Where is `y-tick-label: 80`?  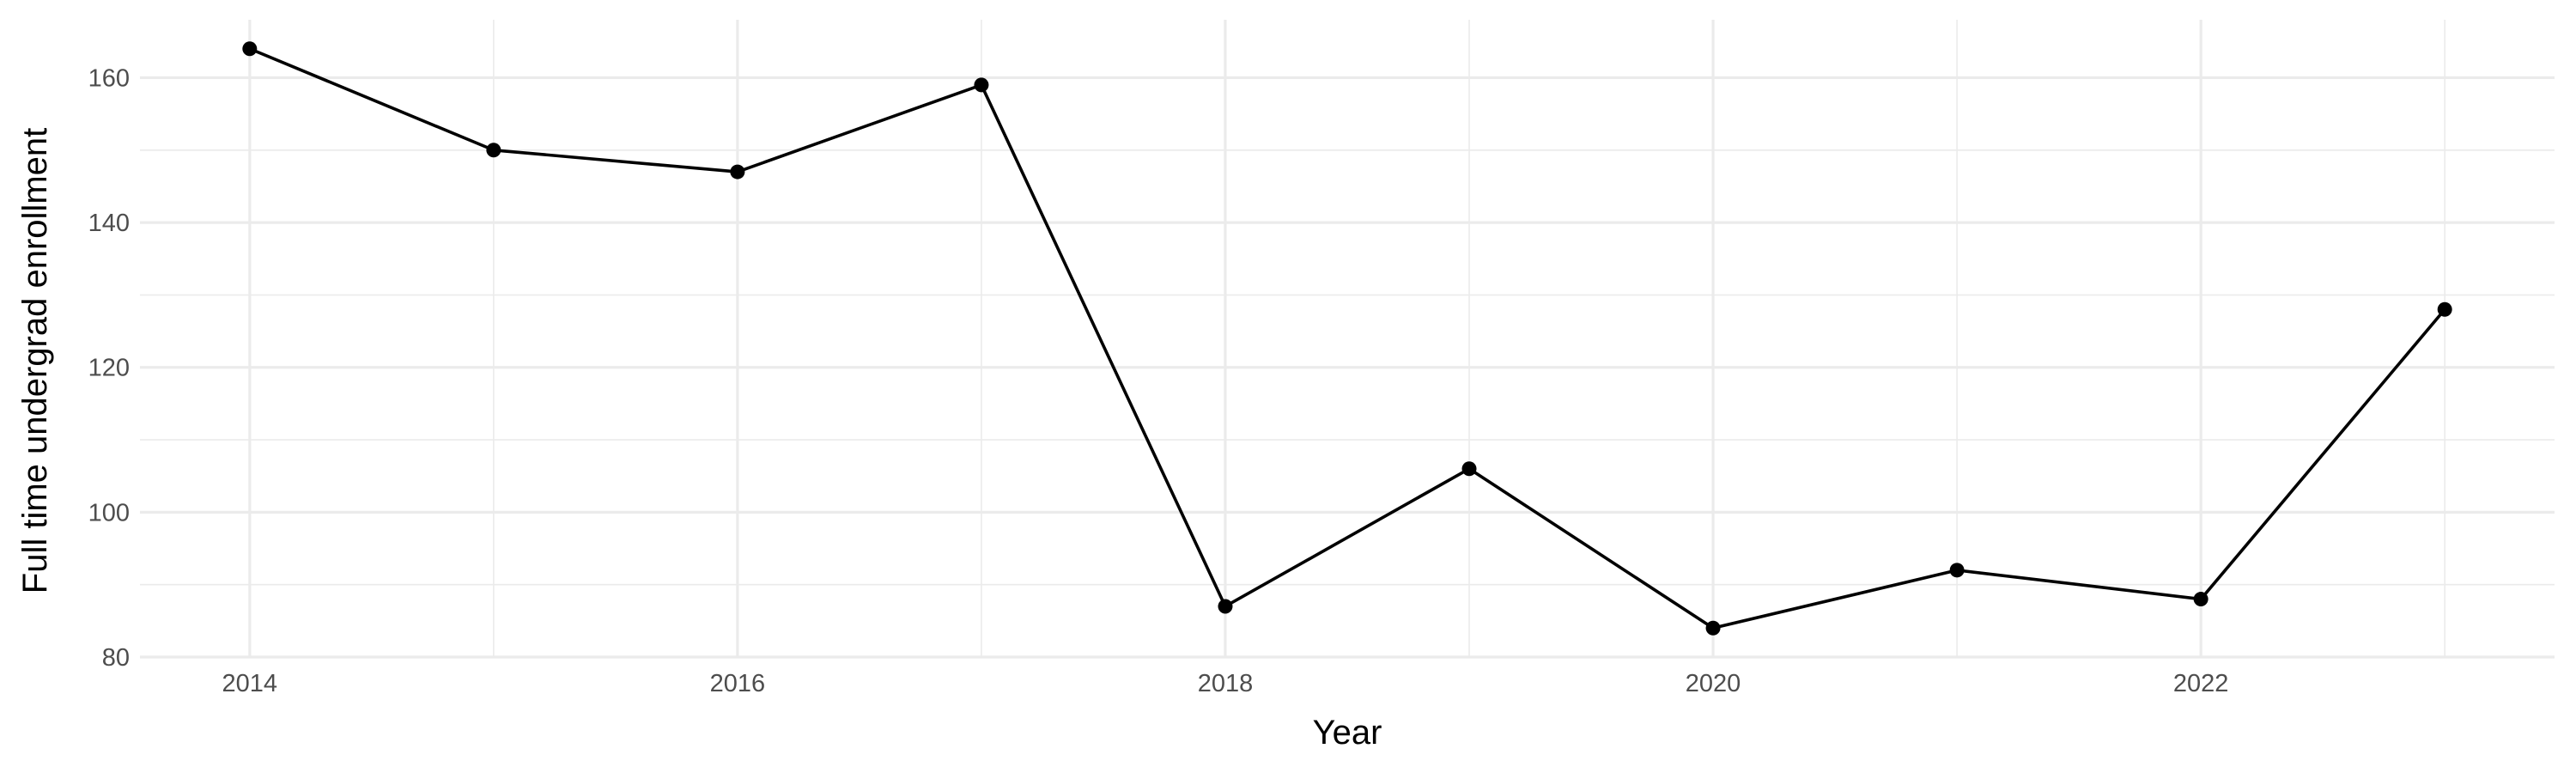
y-tick-label: 80 is located at coordinates (116, 658).